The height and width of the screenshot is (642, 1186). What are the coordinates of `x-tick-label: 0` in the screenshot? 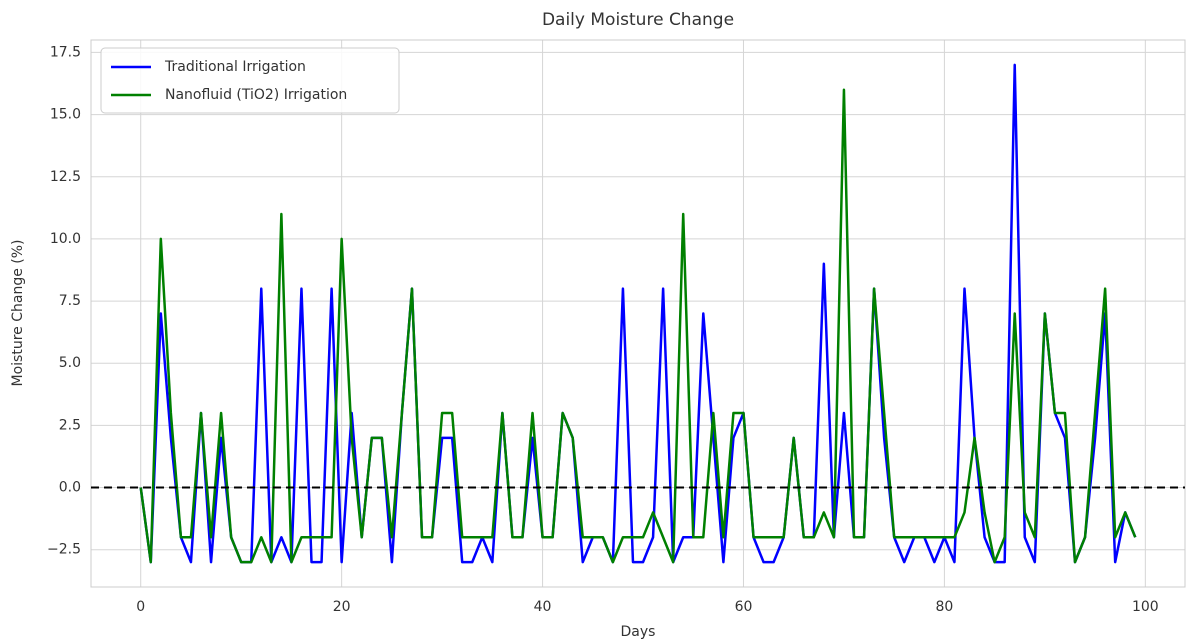 It's located at (140, 607).